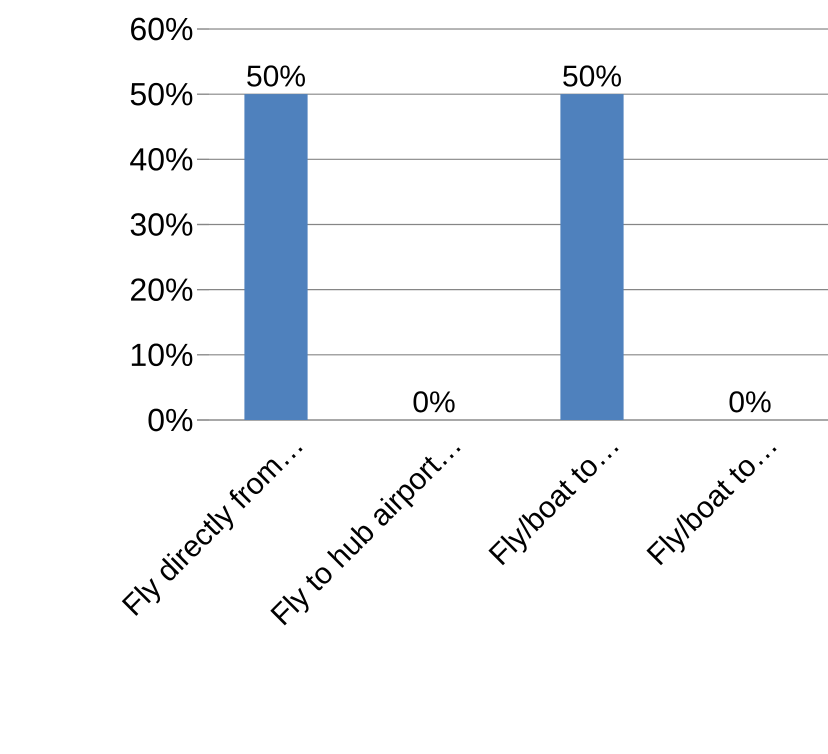 The height and width of the screenshot is (754, 828). Describe the element at coordinates (162, 355) in the screenshot. I see `y-tick-label: 10%` at that location.